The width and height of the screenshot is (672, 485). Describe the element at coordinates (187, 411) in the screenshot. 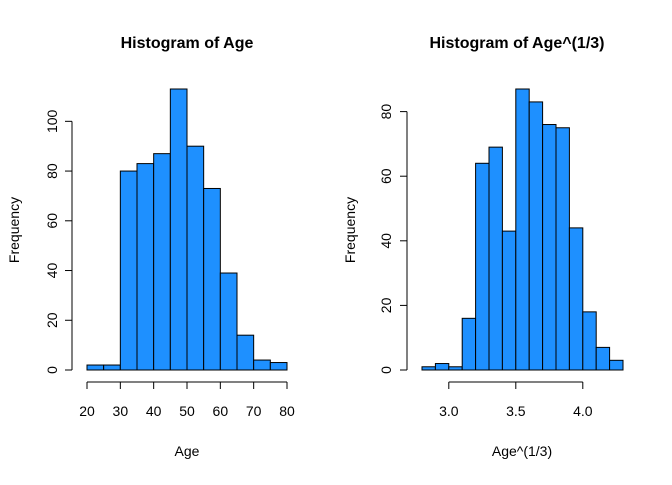

I see `x-tick-label: 50` at that location.